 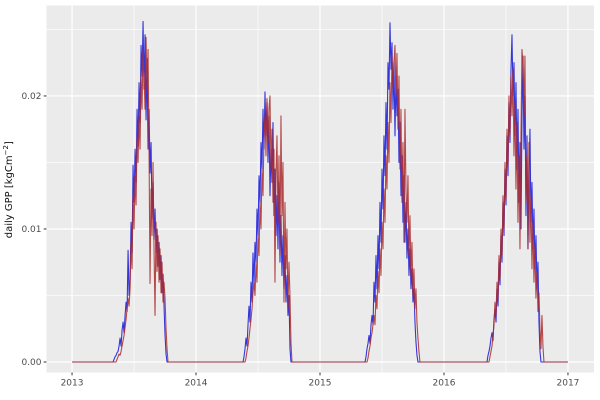 What do you see at coordinates (444, 384) in the screenshot?
I see `x-tick-label: 2016` at bounding box center [444, 384].